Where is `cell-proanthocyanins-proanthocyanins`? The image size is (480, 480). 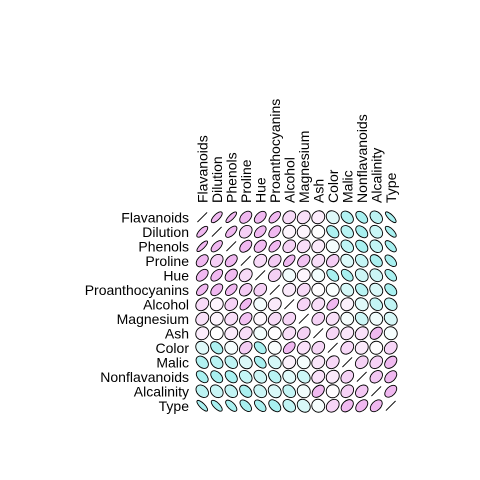 cell-proanthocyanins-proanthocyanins is located at coordinates (274, 289).